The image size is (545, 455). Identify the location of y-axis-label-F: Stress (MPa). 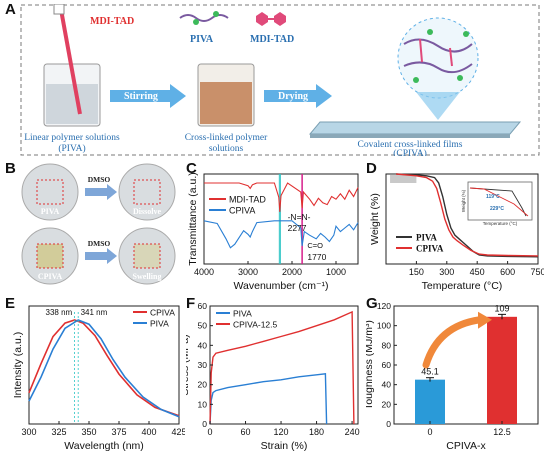
(188, 364).